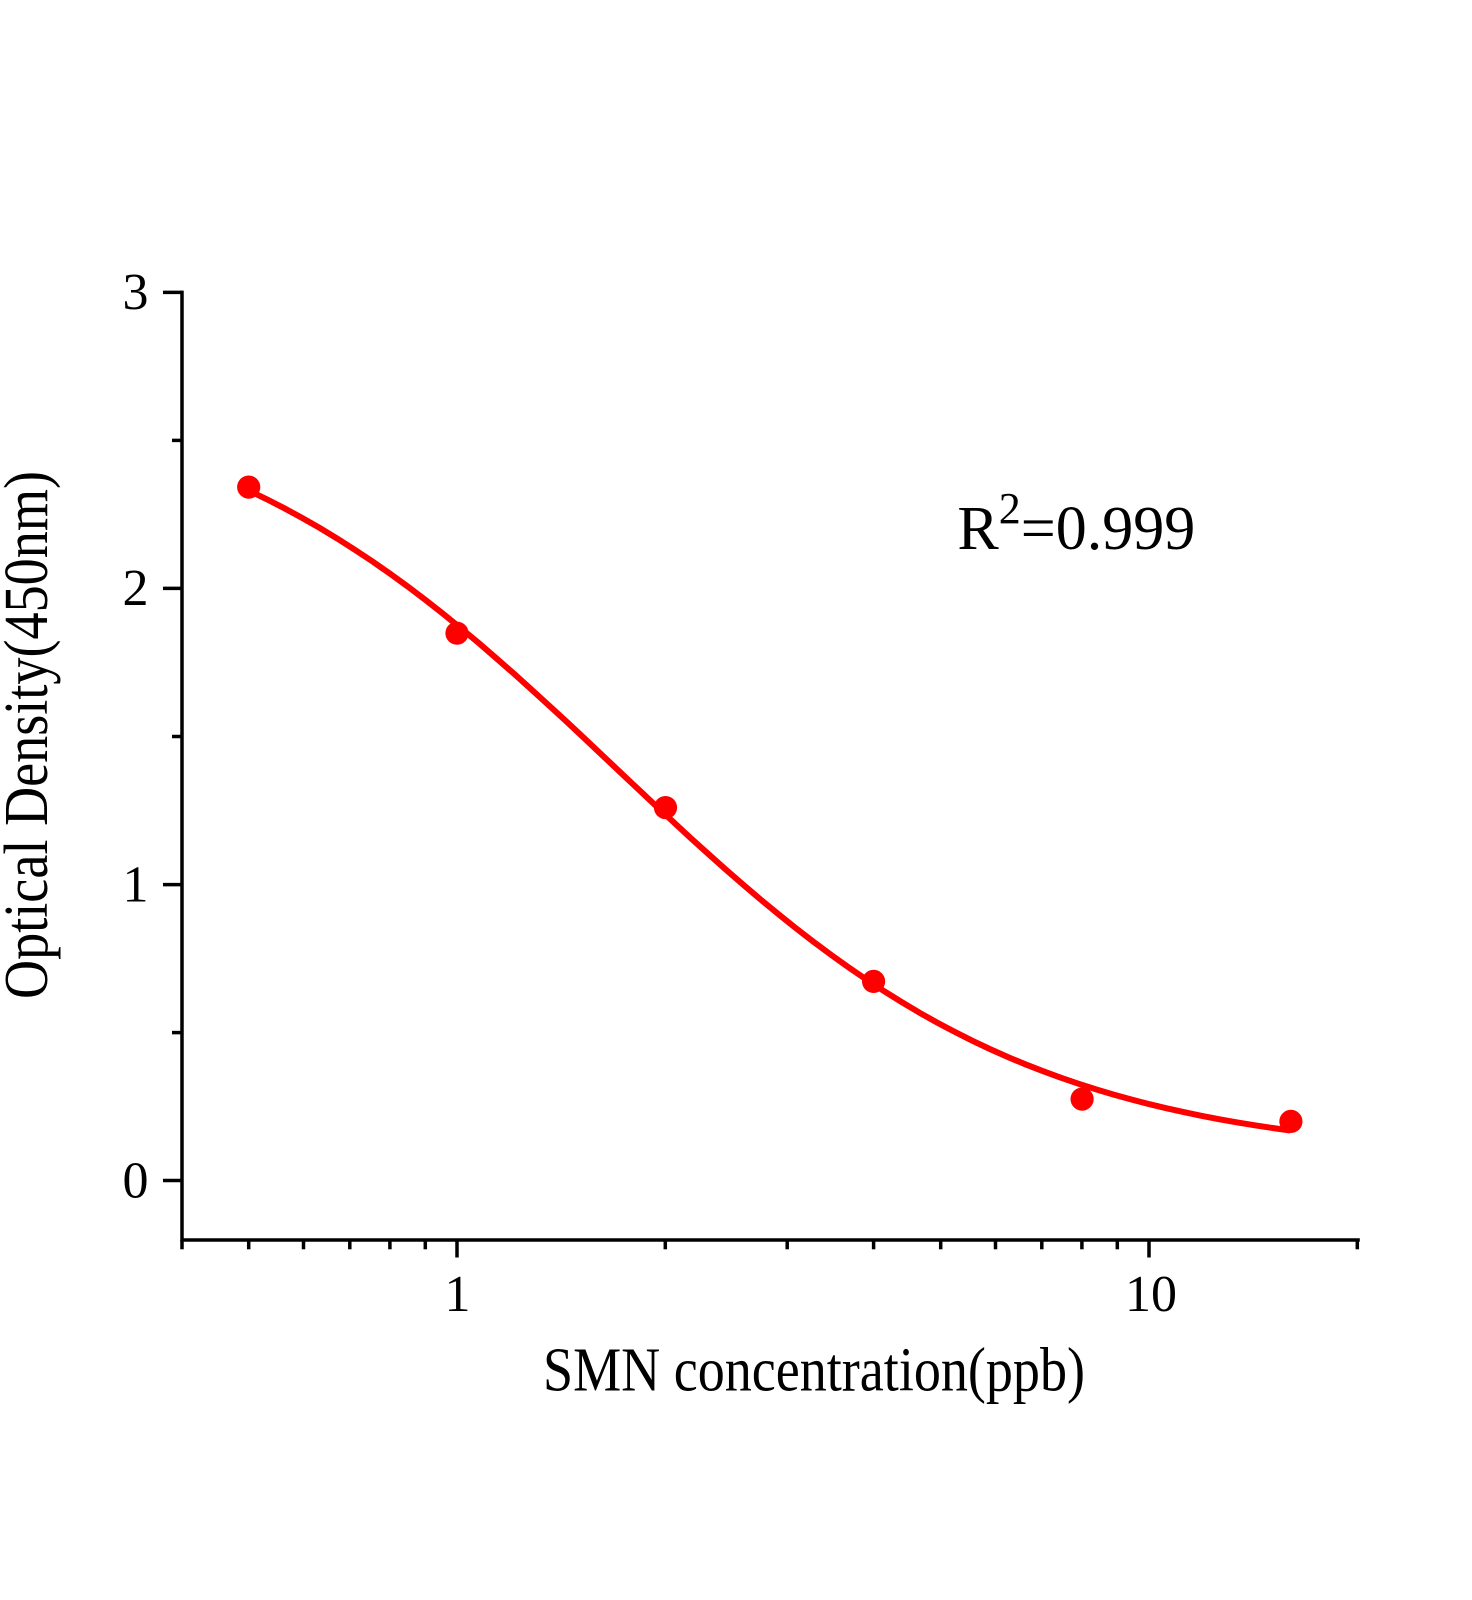  Describe the element at coordinates (1151, 1294) in the screenshot. I see `svg-text: 10` at that location.